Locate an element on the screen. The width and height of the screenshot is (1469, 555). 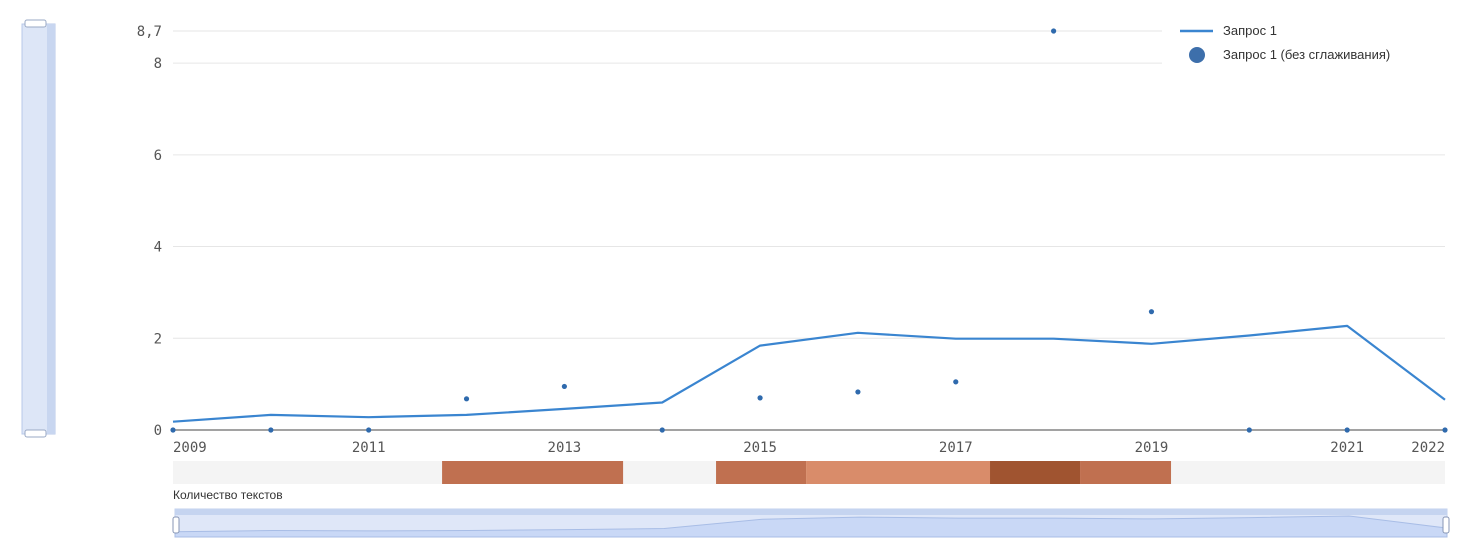
legend-background is located at coordinates (1305, 45).